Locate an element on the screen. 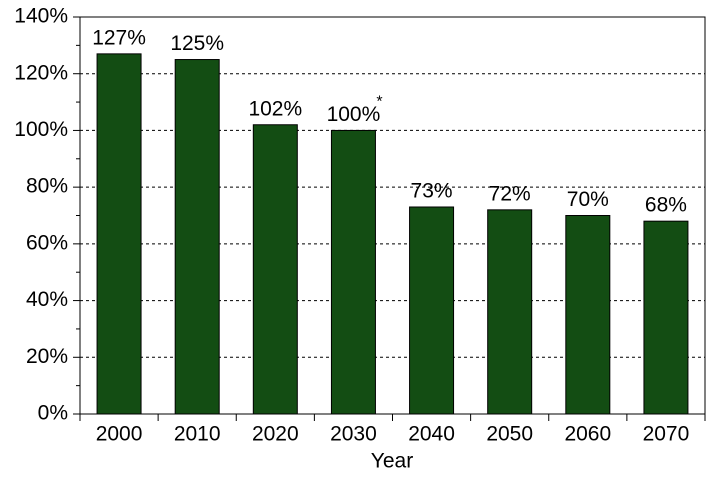 This screenshot has height=483, width=715. x-tick-label: 2020 is located at coordinates (275, 434).